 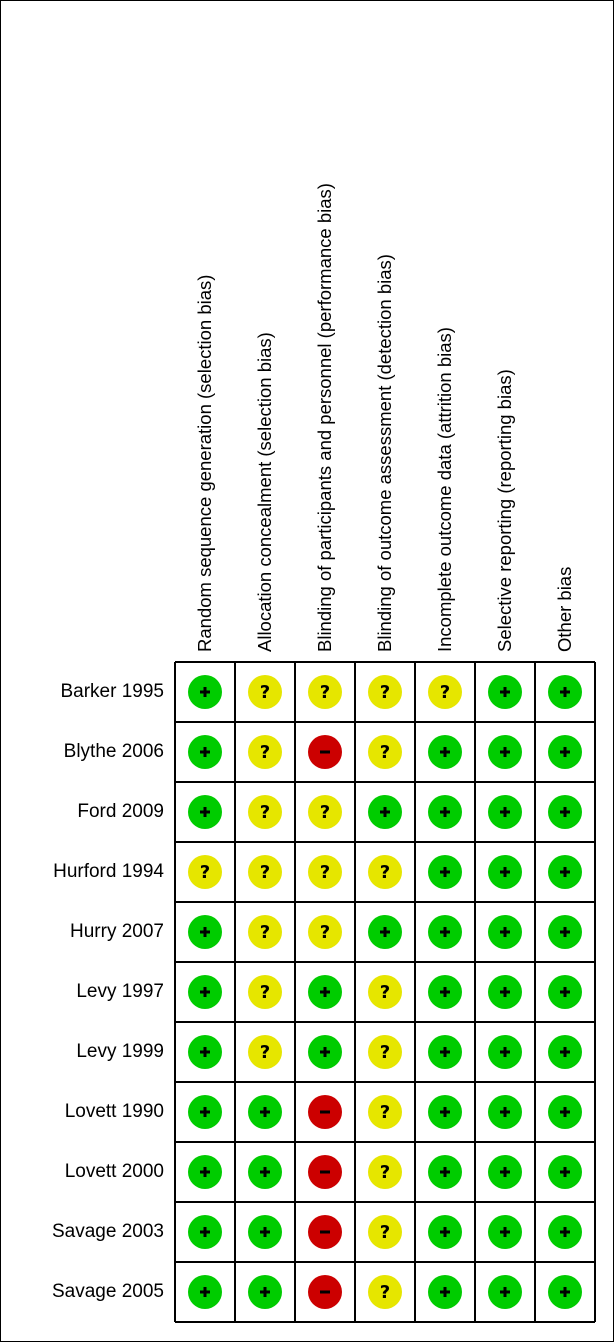 I want to click on study-label: Barker 1995, so click(x=112, y=691).